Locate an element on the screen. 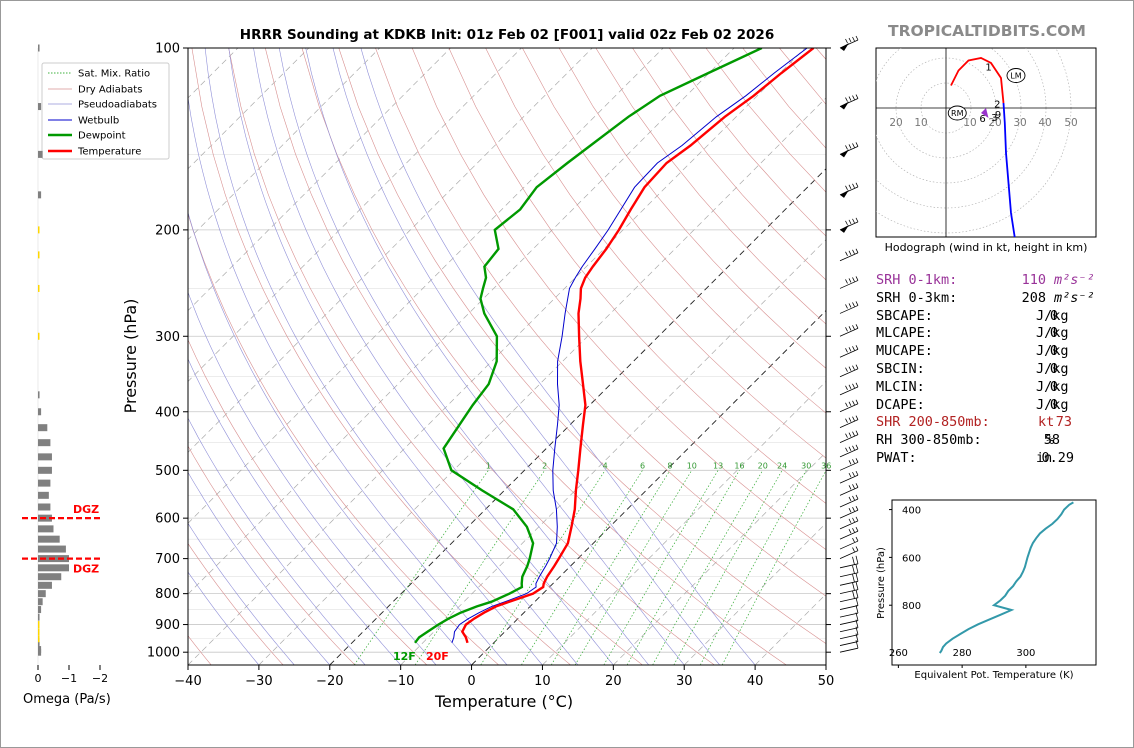 The height and width of the screenshot is (748, 1134). dgz-label: DGZ is located at coordinates (86, 569).